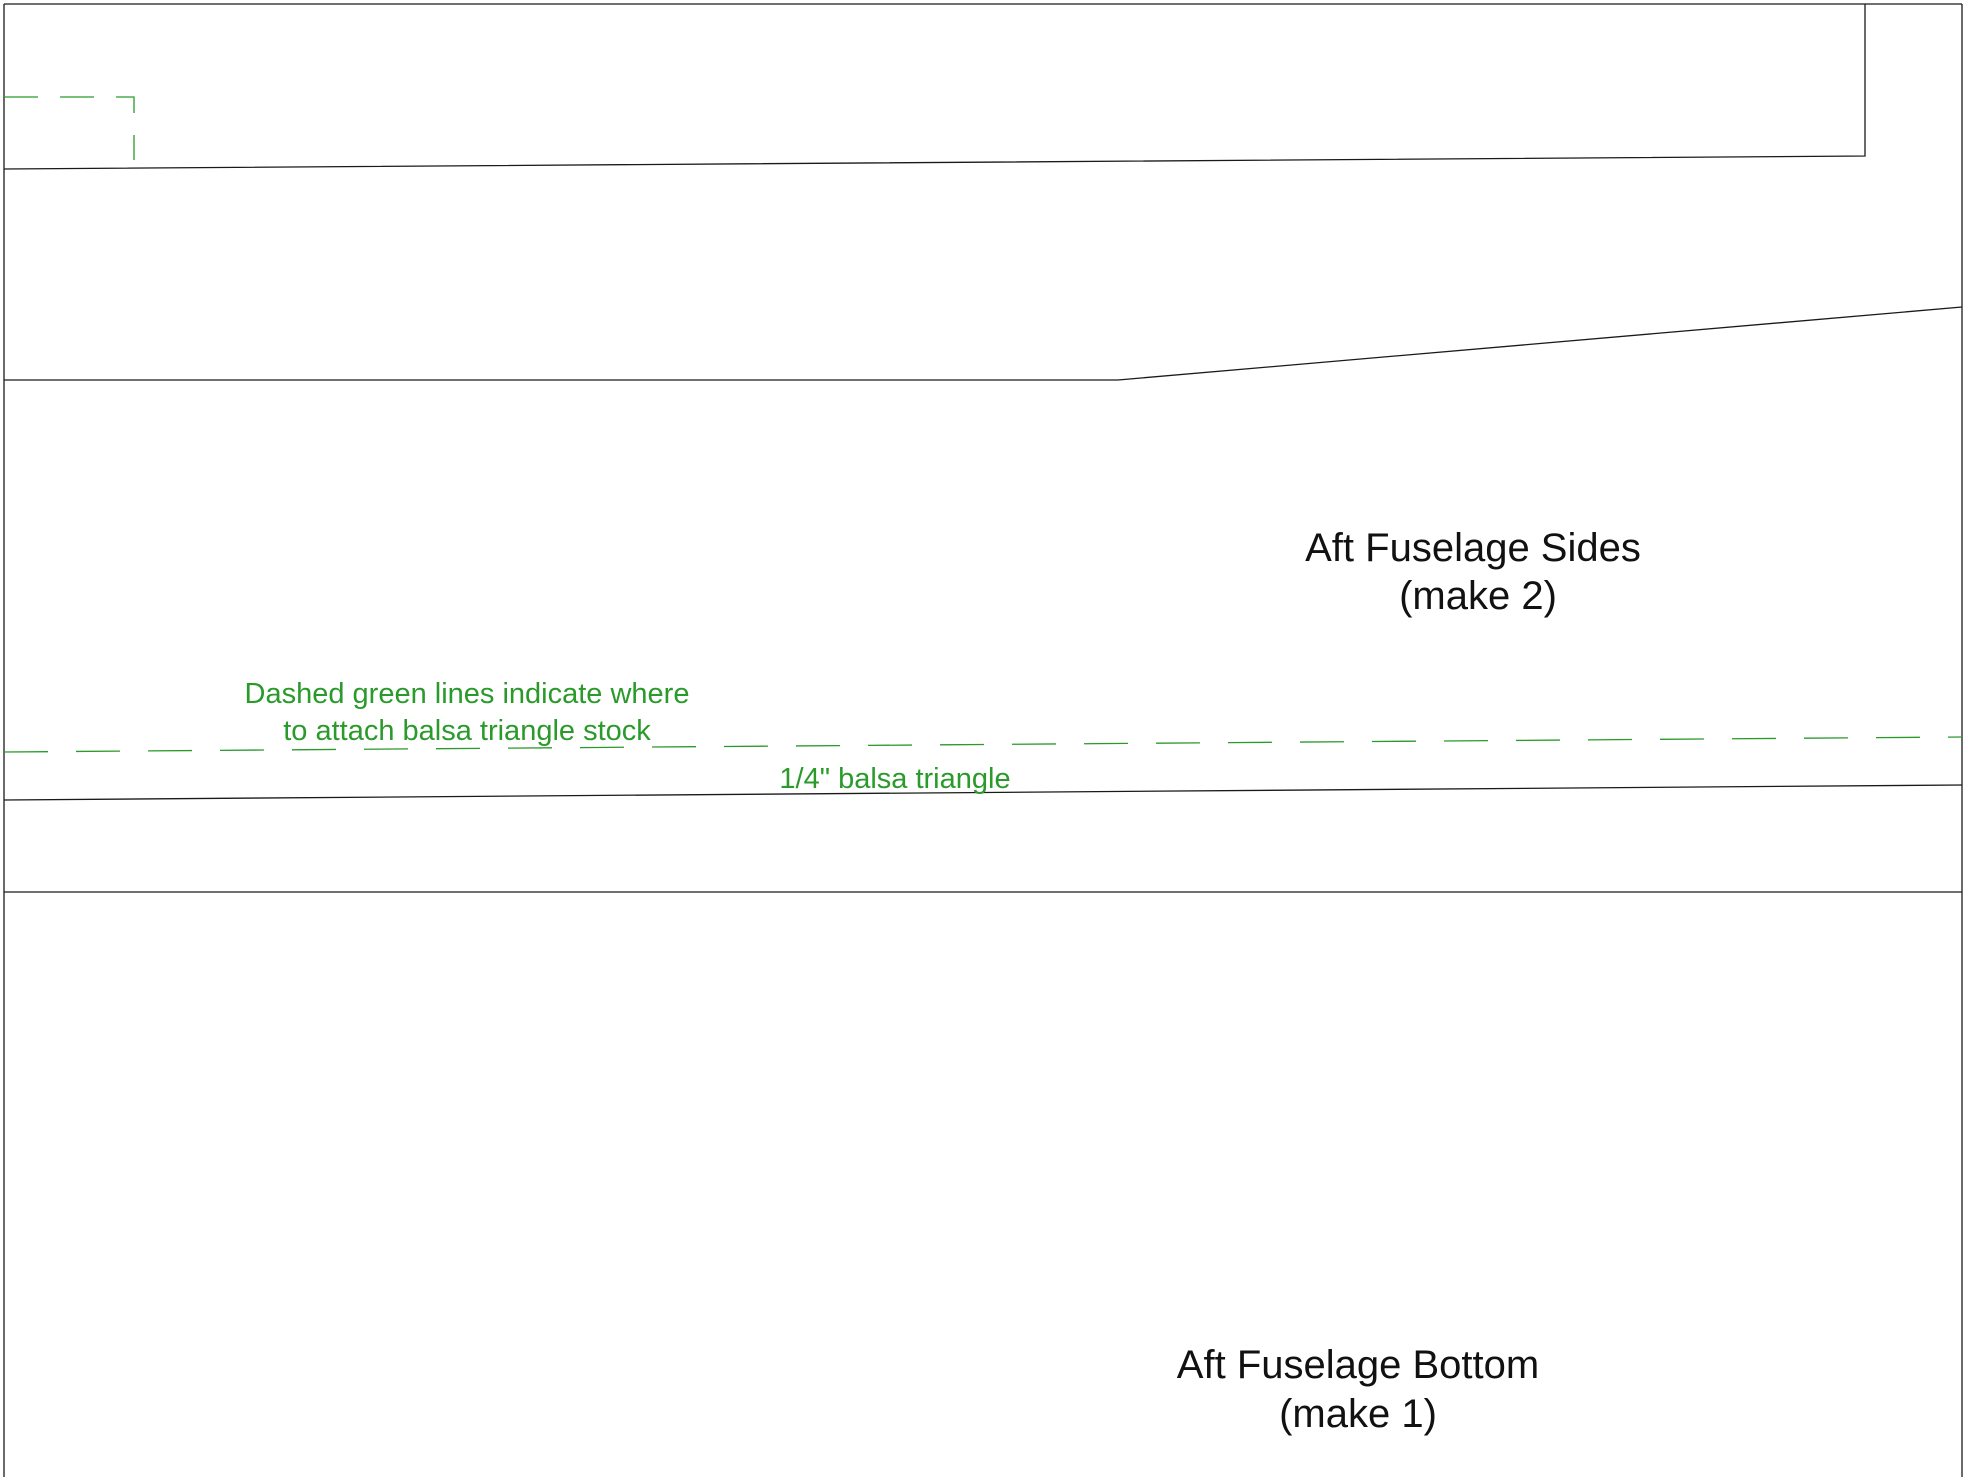 This screenshot has height=1477, width=1965. Describe the element at coordinates (1358, 1365) in the screenshot. I see `bottom-part-name: Aft Fuselage Bottom` at that location.